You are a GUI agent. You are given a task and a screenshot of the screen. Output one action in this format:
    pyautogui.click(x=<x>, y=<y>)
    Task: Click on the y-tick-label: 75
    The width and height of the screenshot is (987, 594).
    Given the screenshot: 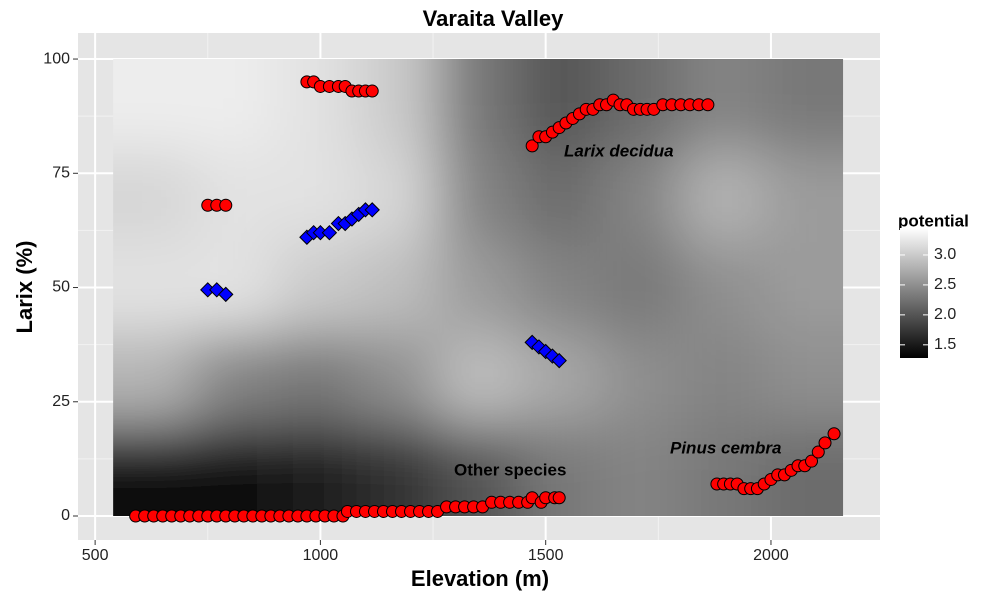 What is the action you would take?
    pyautogui.click(x=61, y=173)
    